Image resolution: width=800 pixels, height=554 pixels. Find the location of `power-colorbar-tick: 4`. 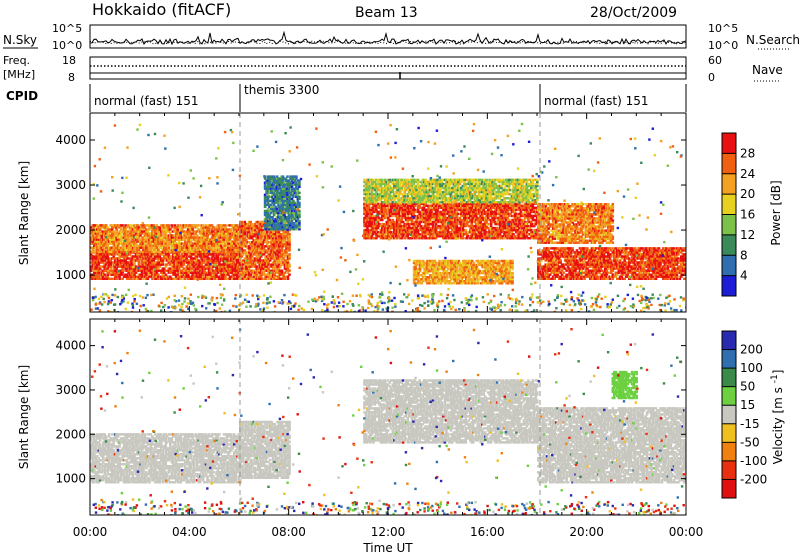

power-colorbar-tick: 4 is located at coordinates (744, 276).